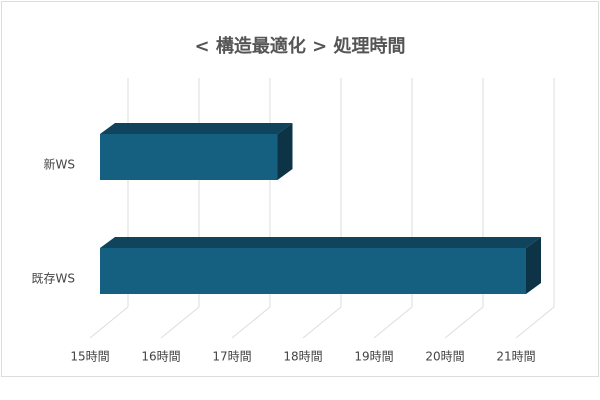 The height and width of the screenshot is (400, 600). Describe the element at coordinates (231, 357) in the screenshot. I see `x-tick-label: 17時間` at that location.